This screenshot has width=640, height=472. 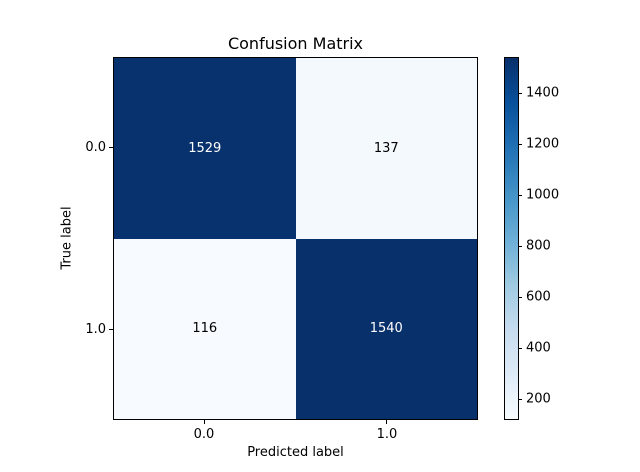 What do you see at coordinates (387, 434) in the screenshot?
I see `x-tick-label-1: 1.0` at bounding box center [387, 434].